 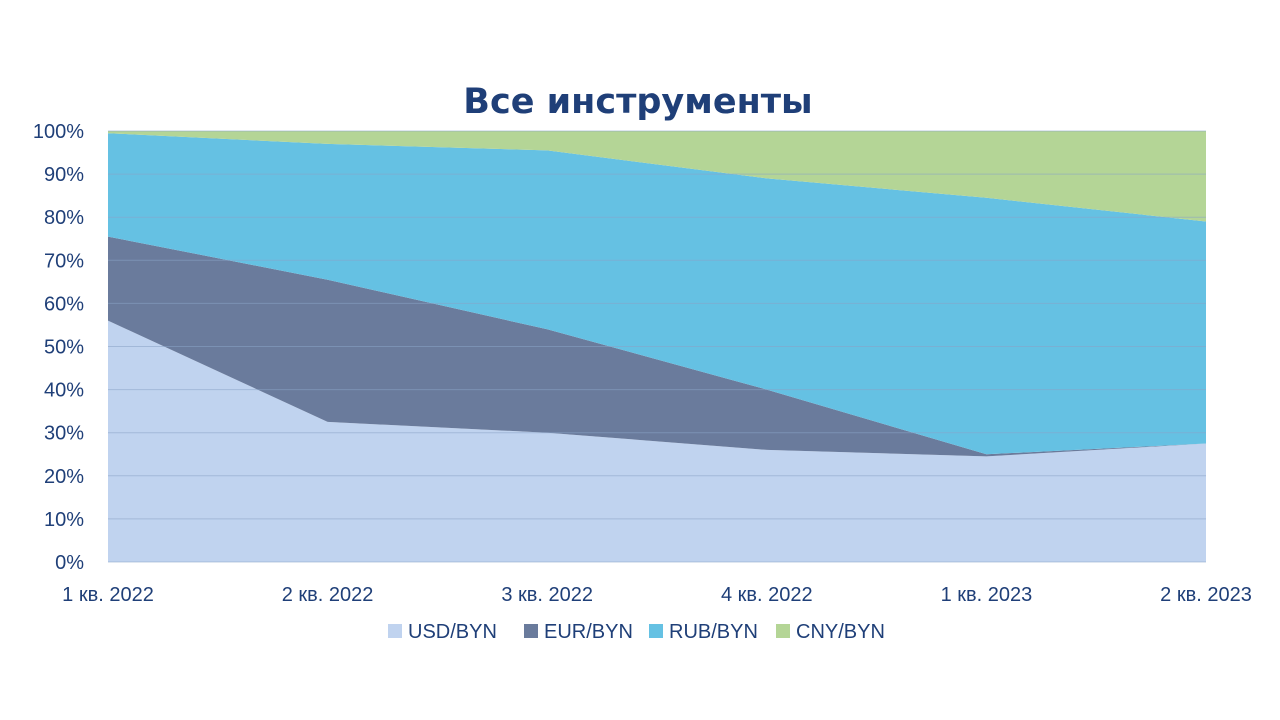 I want to click on x-tick-label: 1 кв. 2023, so click(x=987, y=595).